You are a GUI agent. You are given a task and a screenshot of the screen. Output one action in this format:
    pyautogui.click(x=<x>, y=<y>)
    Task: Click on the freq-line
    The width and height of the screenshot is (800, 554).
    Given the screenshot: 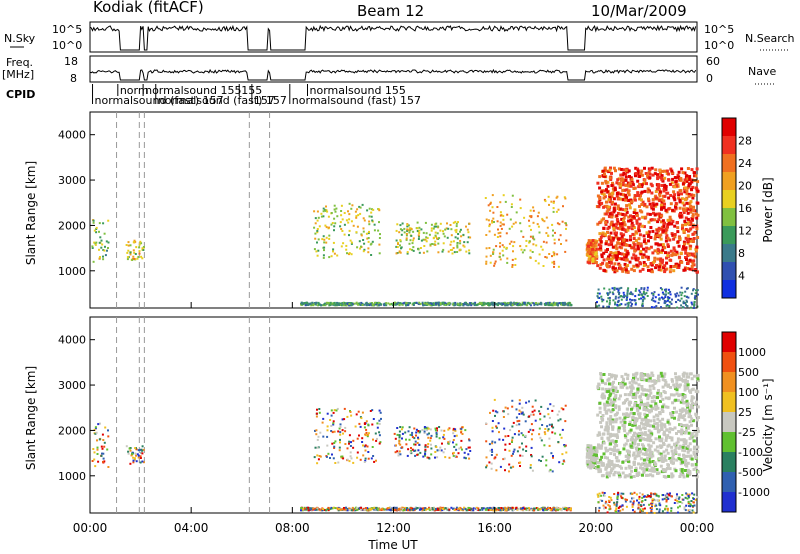 What is the action you would take?
    pyautogui.click(x=393, y=74)
    